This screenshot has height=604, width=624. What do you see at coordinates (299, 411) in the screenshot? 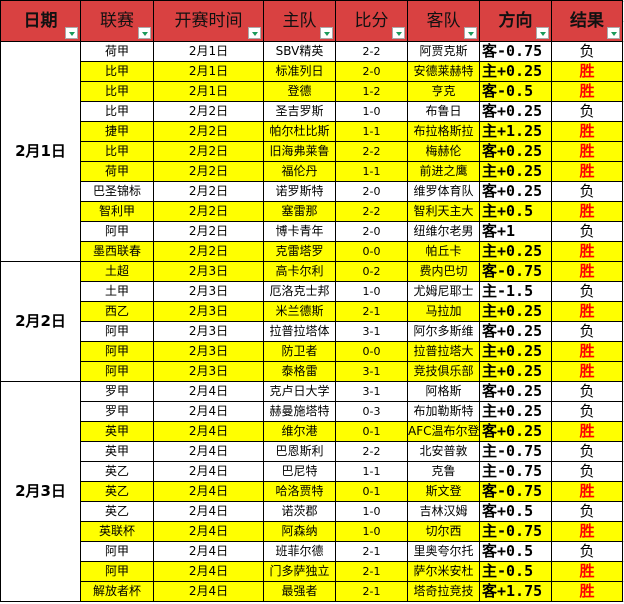
I see `home-team-cell: 赫曼施塔特` at bounding box center [299, 411].